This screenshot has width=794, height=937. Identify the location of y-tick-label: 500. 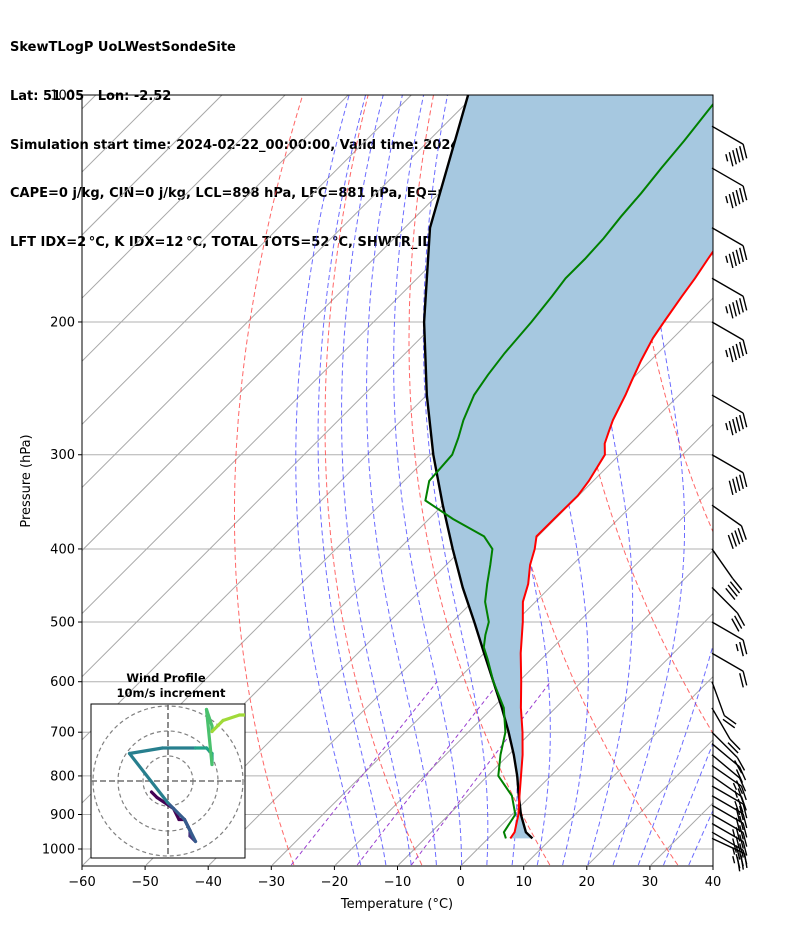
(62, 623).